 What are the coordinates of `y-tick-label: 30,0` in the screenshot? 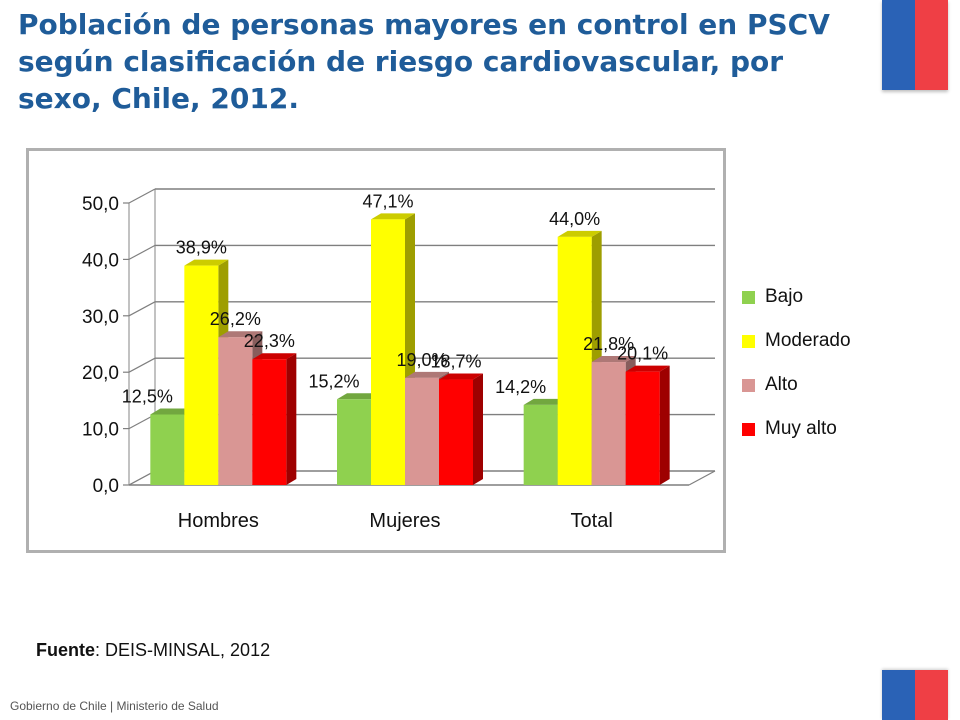 It's located at (100, 317).